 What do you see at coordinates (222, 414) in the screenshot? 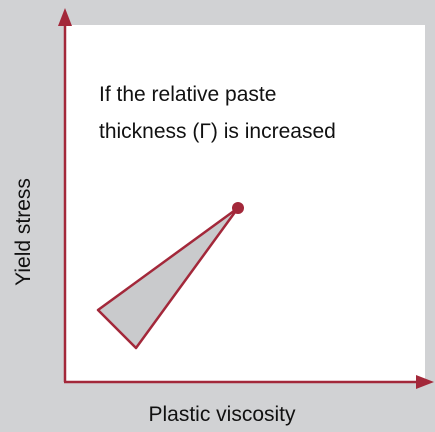
I see `x-axis-label: Plastic viscosity` at bounding box center [222, 414].